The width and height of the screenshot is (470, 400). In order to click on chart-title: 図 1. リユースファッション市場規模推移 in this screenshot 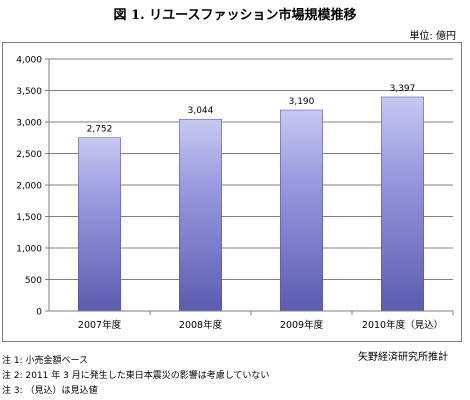, I will do `click(235, 15)`.